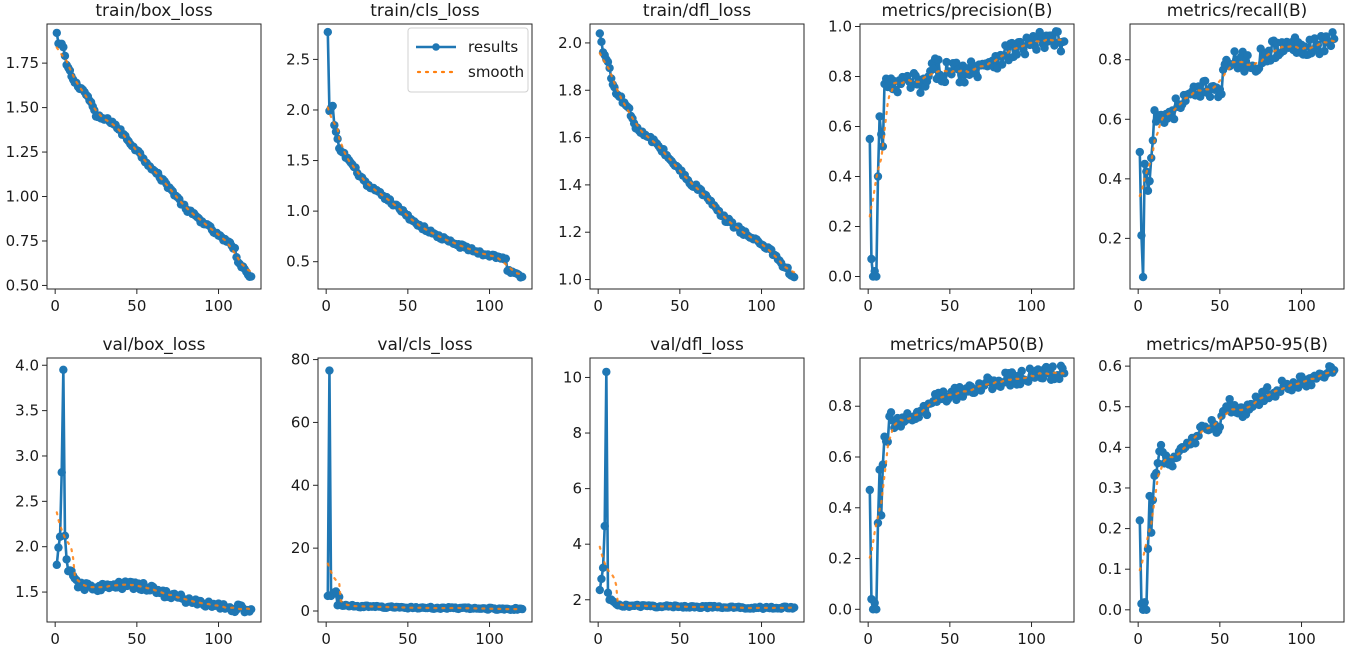 This screenshot has width=1346, height=647. Describe the element at coordinates (154, 11) in the screenshot. I see `panel-title: train/box_loss` at that location.